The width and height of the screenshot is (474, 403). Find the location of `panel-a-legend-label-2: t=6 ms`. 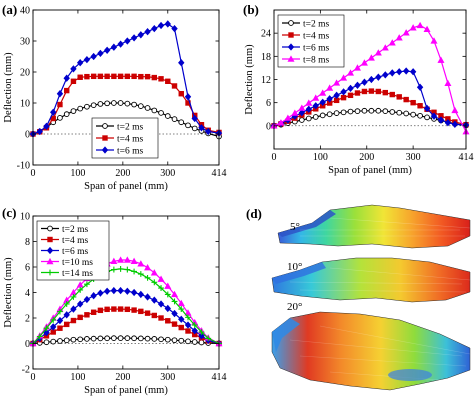

panel-a-legend-label-2: t=6 ms is located at coordinates (130, 151).